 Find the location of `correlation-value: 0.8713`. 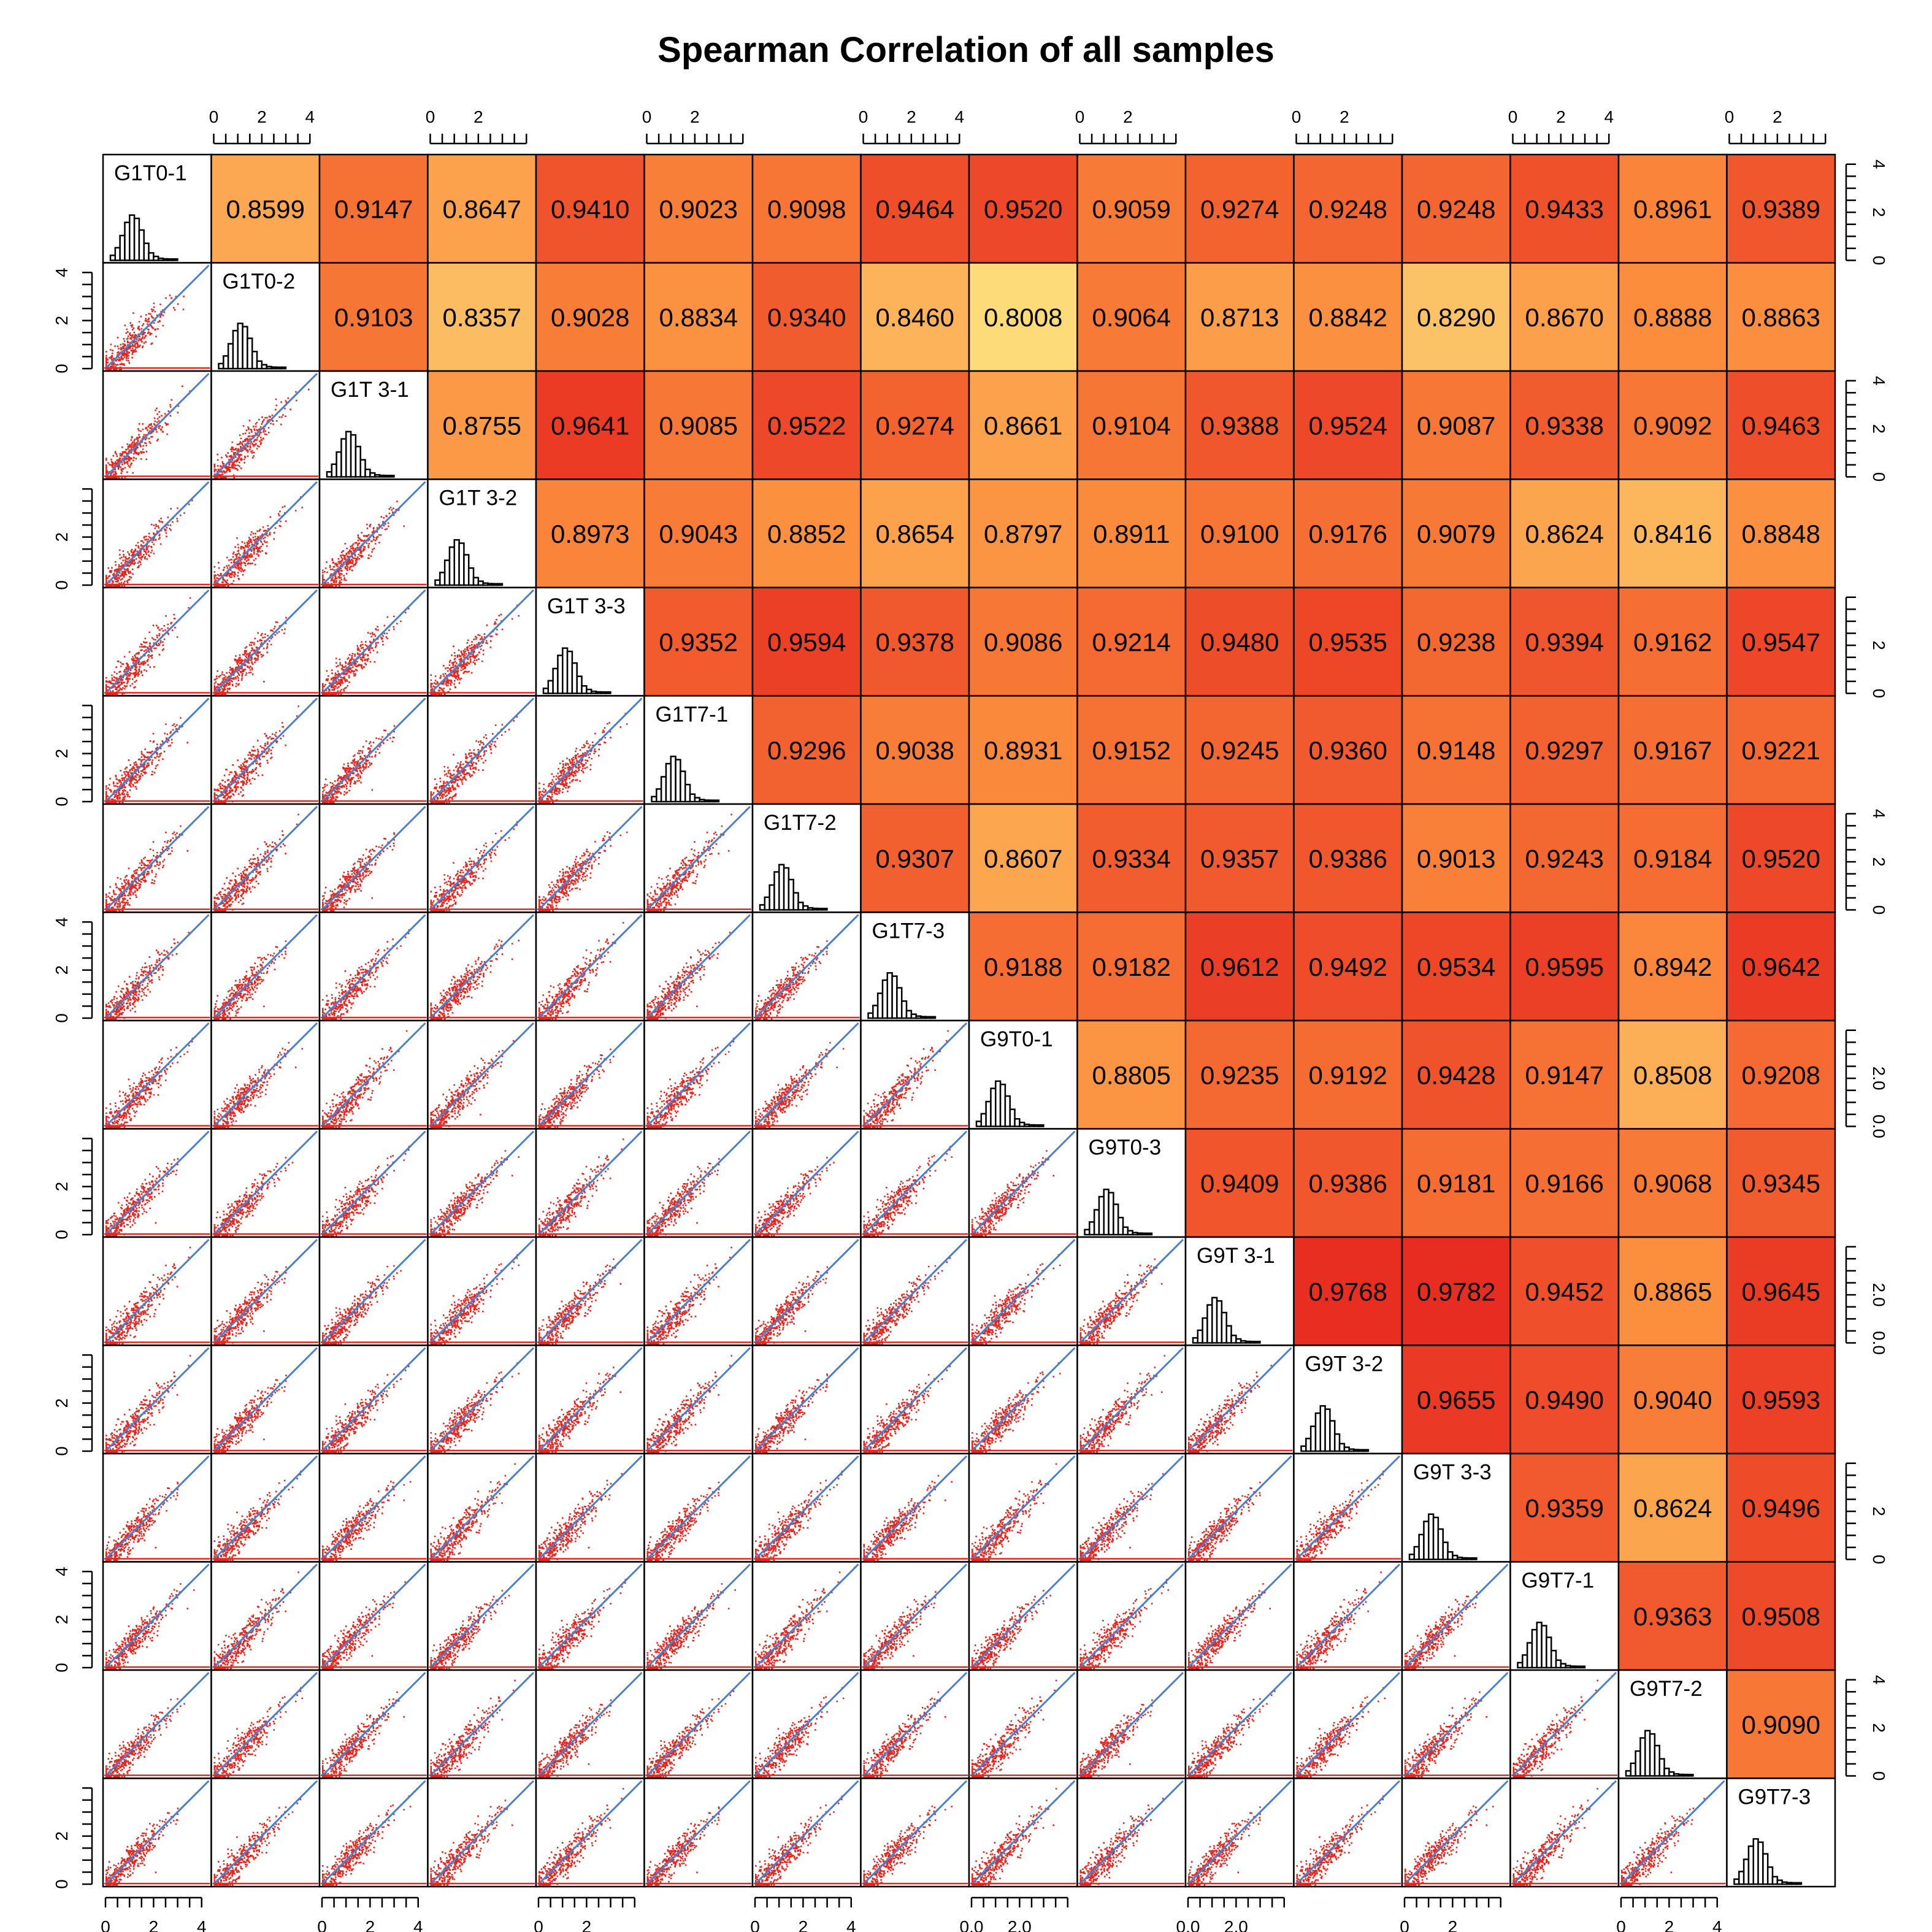

correlation-value: 0.8713 is located at coordinates (1239, 317).